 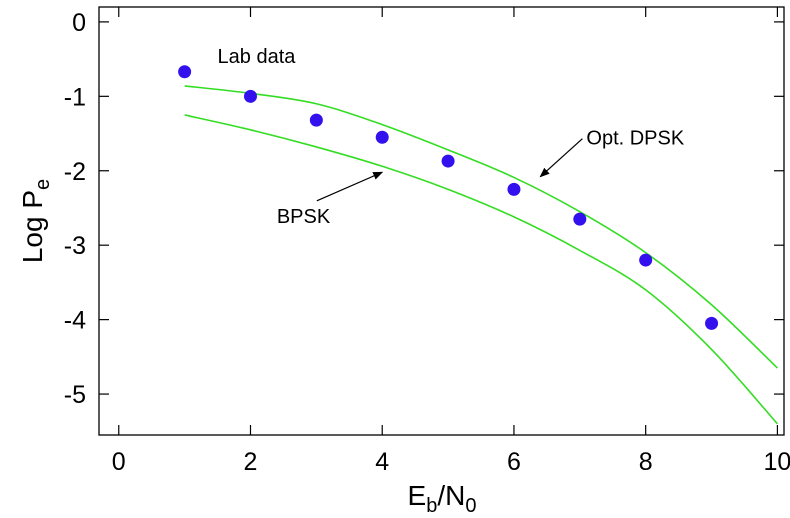 What do you see at coordinates (75, 172) in the screenshot?
I see `y-tick-label: -2` at bounding box center [75, 172].